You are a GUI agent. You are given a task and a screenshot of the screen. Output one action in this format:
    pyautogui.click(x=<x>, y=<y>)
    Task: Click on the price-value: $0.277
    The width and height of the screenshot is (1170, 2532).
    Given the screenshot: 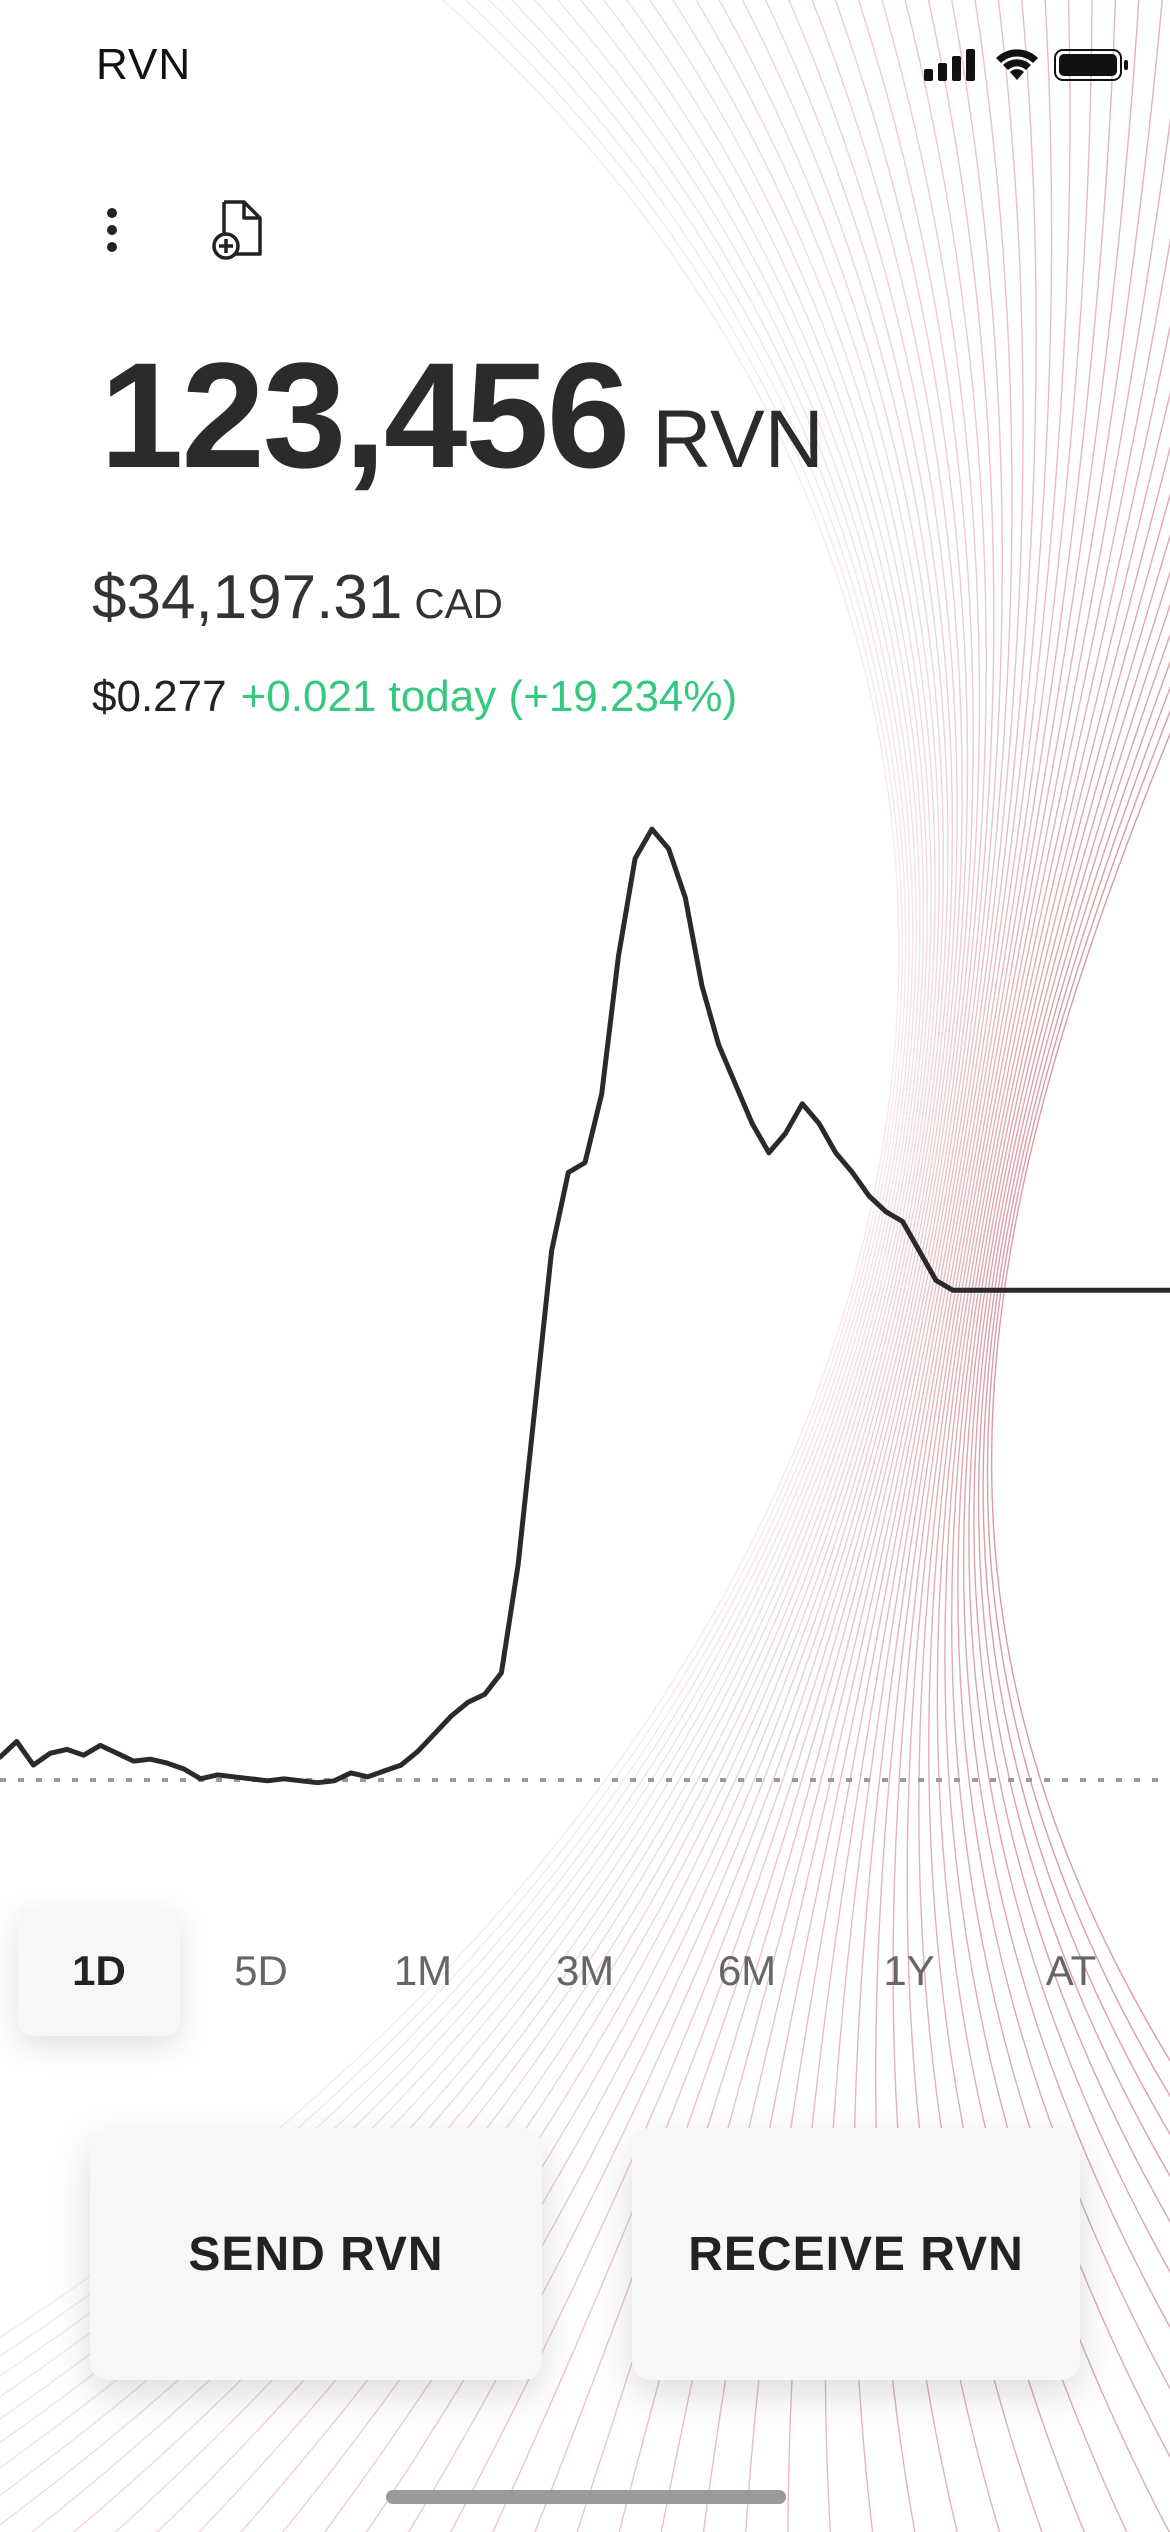 What is the action you would take?
    pyautogui.click(x=159, y=696)
    